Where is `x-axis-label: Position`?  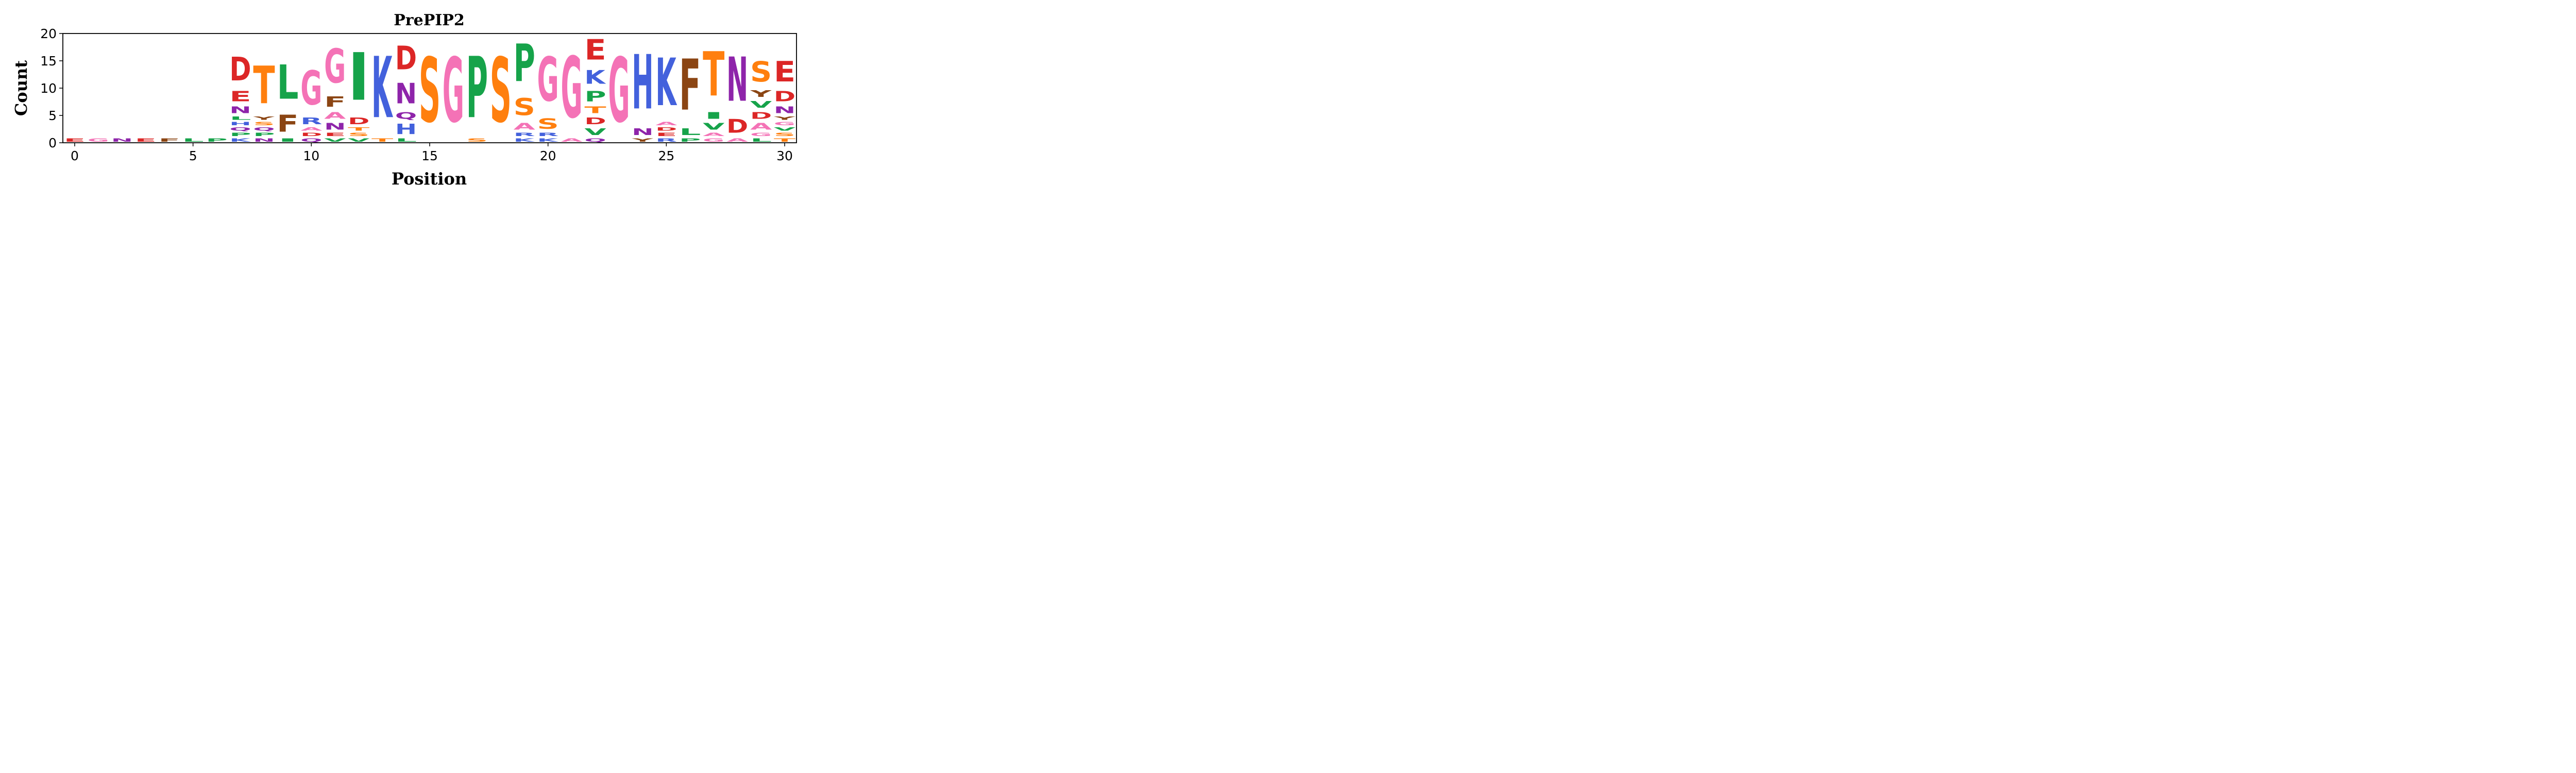
x-axis-label: Position is located at coordinates (429, 179).